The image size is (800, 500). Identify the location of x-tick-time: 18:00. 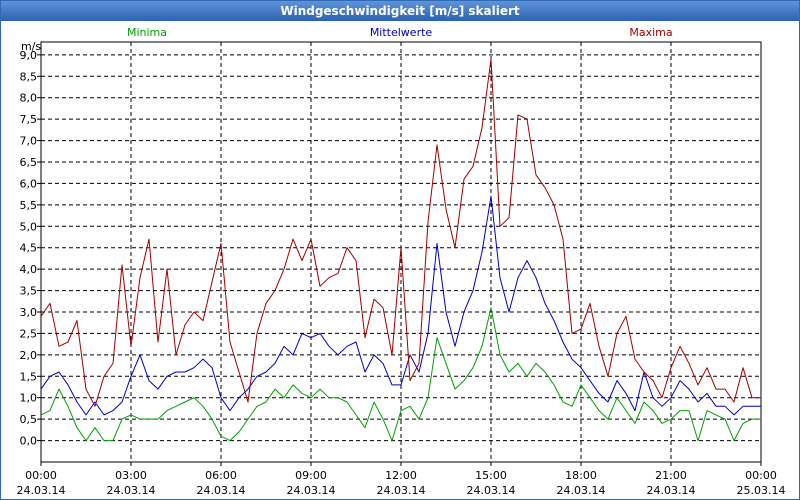
(581, 475).